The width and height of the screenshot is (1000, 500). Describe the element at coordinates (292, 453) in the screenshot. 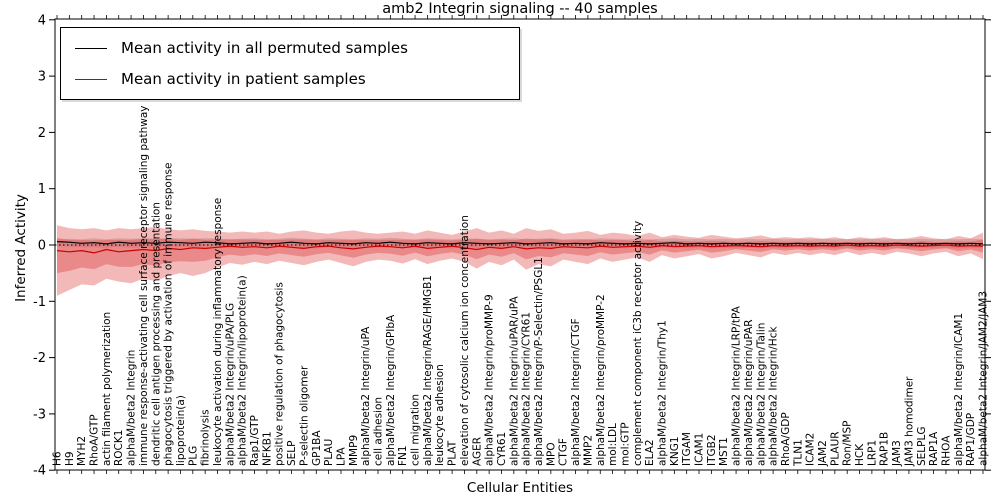

I see `category-label: SELP` at that location.